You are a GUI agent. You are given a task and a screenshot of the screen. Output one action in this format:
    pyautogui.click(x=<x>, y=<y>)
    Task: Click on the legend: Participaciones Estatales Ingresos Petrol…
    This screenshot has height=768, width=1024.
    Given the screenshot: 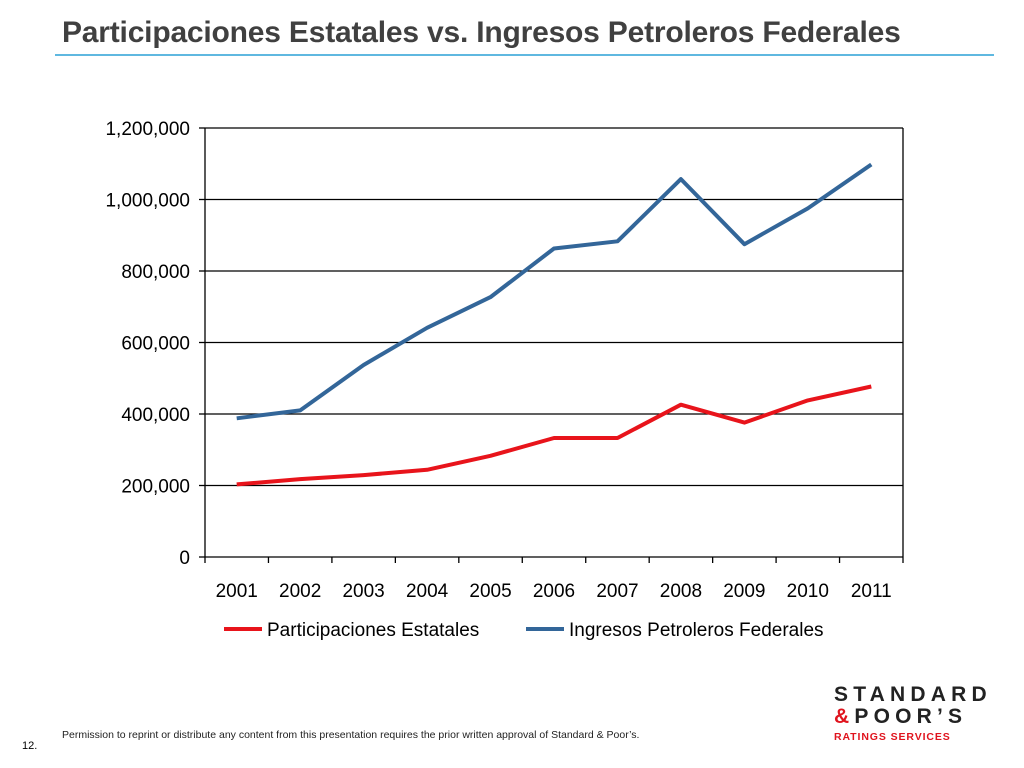 What is the action you would take?
    pyautogui.click(x=524, y=630)
    